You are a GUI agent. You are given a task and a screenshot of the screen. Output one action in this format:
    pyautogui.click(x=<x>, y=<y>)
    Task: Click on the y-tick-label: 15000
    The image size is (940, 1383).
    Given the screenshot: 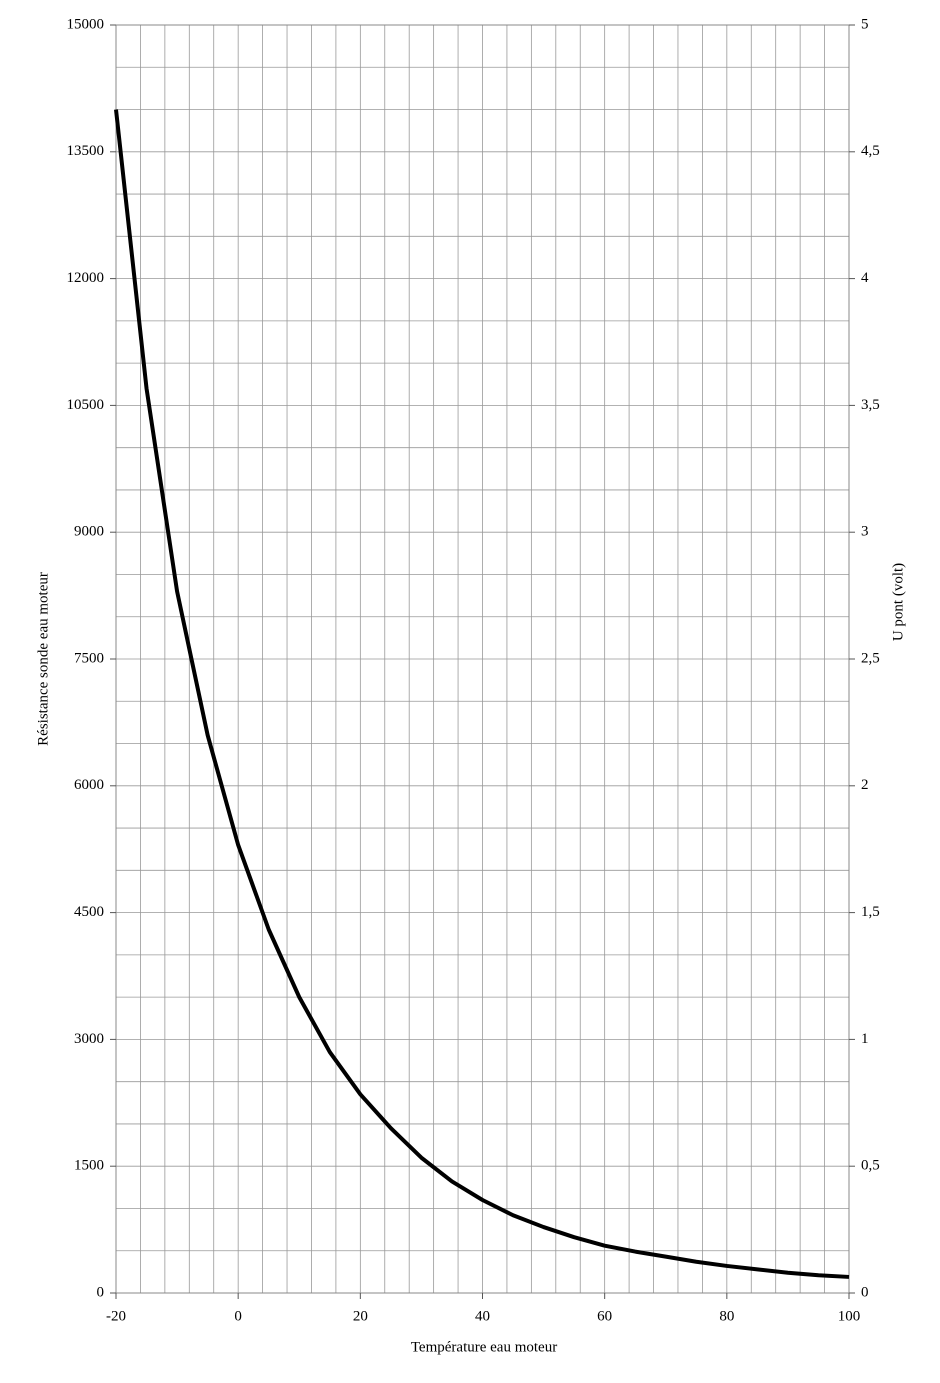 What is the action you would take?
    pyautogui.click(x=86, y=24)
    